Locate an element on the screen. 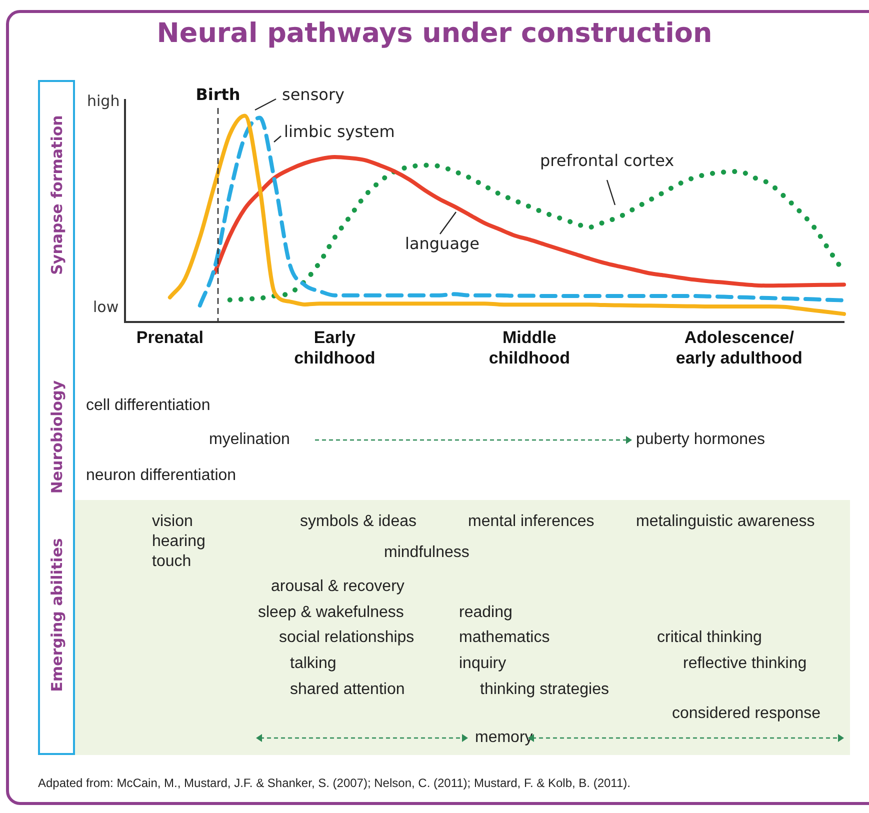 The width and height of the screenshot is (869, 813). text: puberty hormones is located at coordinates (700, 440).